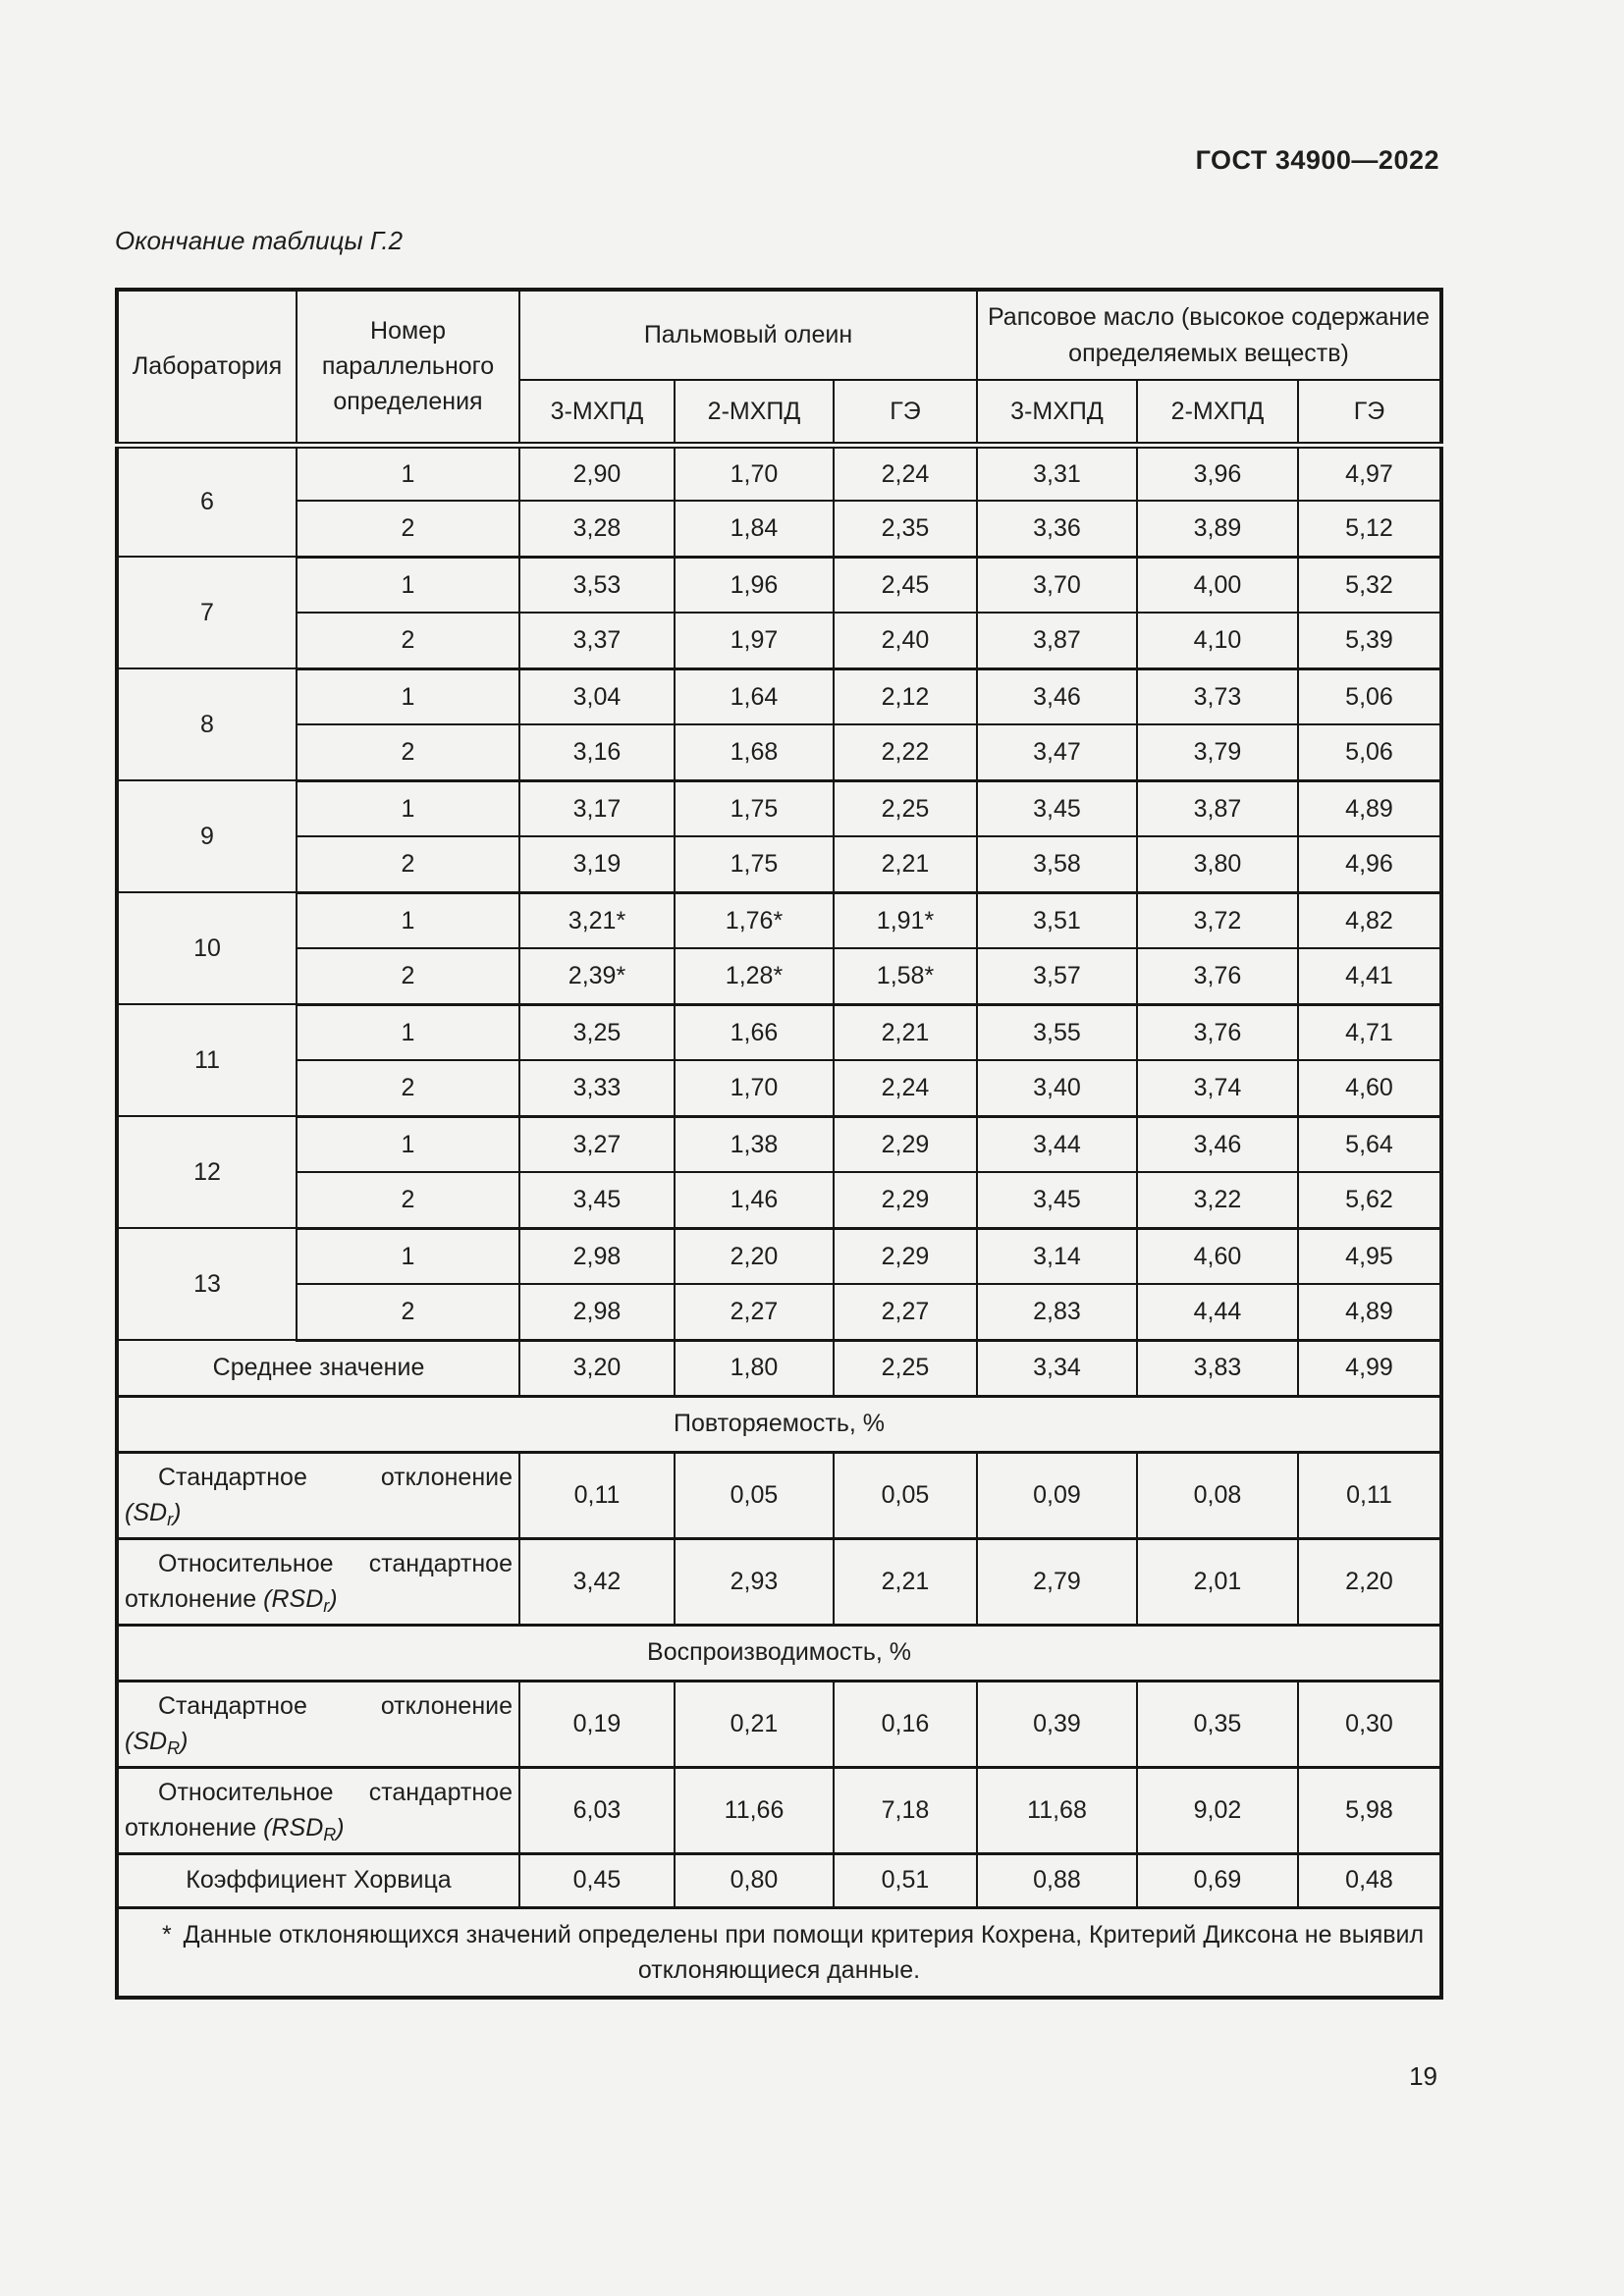 This screenshot has height=2296, width=1624. I want to click on value-cell: 3,37, so click(597, 641).